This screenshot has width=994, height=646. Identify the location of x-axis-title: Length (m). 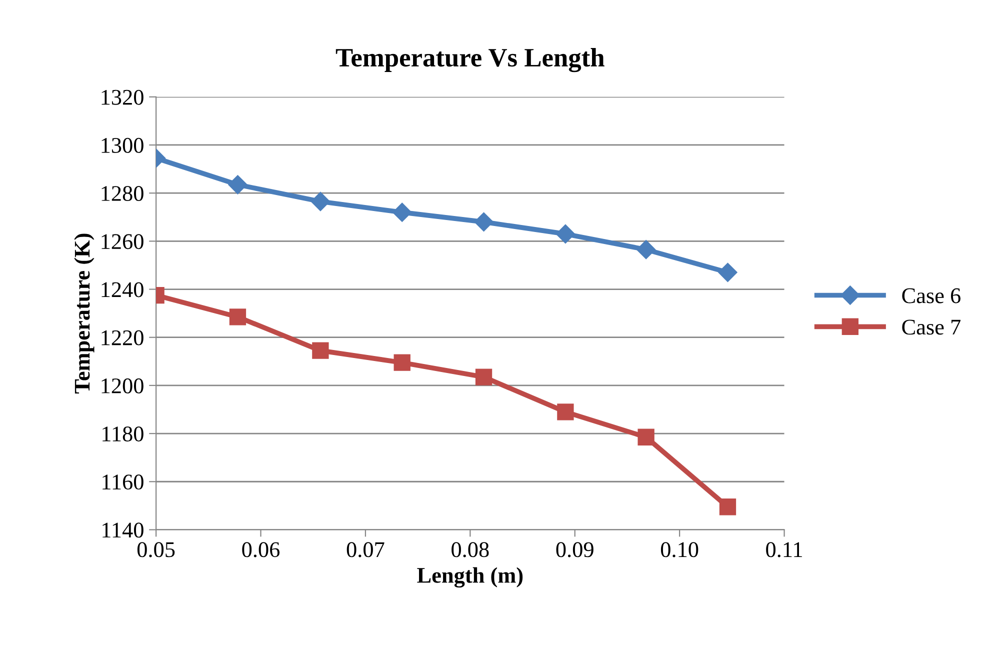
(470, 577).